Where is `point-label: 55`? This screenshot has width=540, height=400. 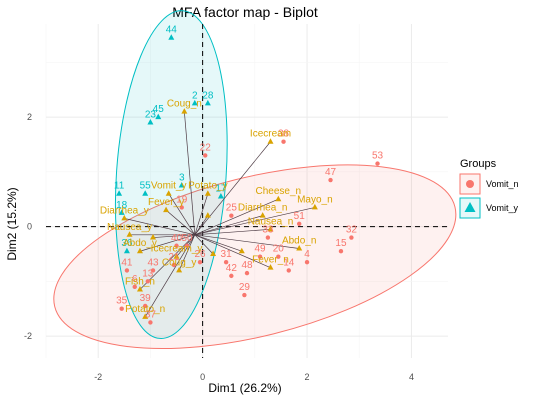 point-label: 55 is located at coordinates (146, 186).